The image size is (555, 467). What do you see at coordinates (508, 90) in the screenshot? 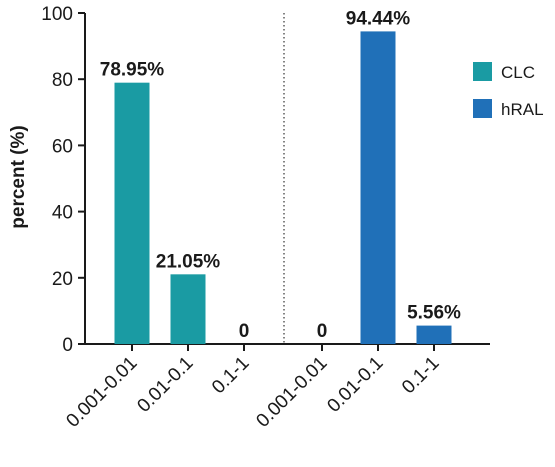
I see `legend: CLC hRAL` at bounding box center [508, 90].